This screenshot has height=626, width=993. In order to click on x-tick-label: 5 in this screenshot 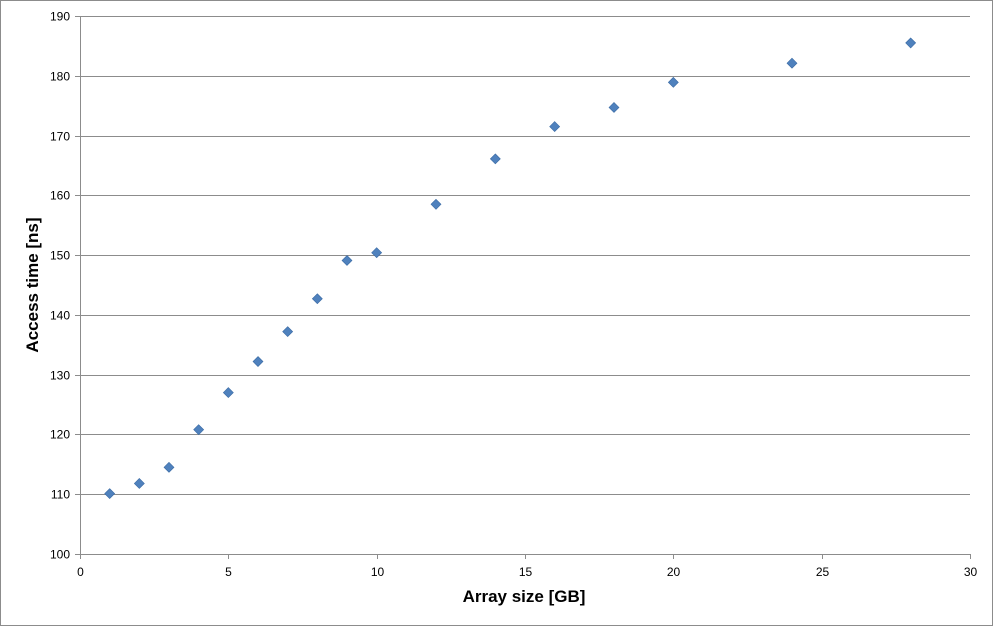, I will do `click(228, 572)`.